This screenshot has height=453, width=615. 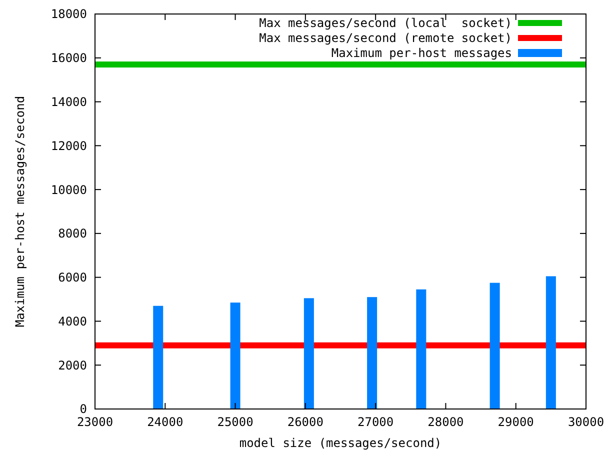 I want to click on x-tick-label: 26000, so click(x=305, y=422).